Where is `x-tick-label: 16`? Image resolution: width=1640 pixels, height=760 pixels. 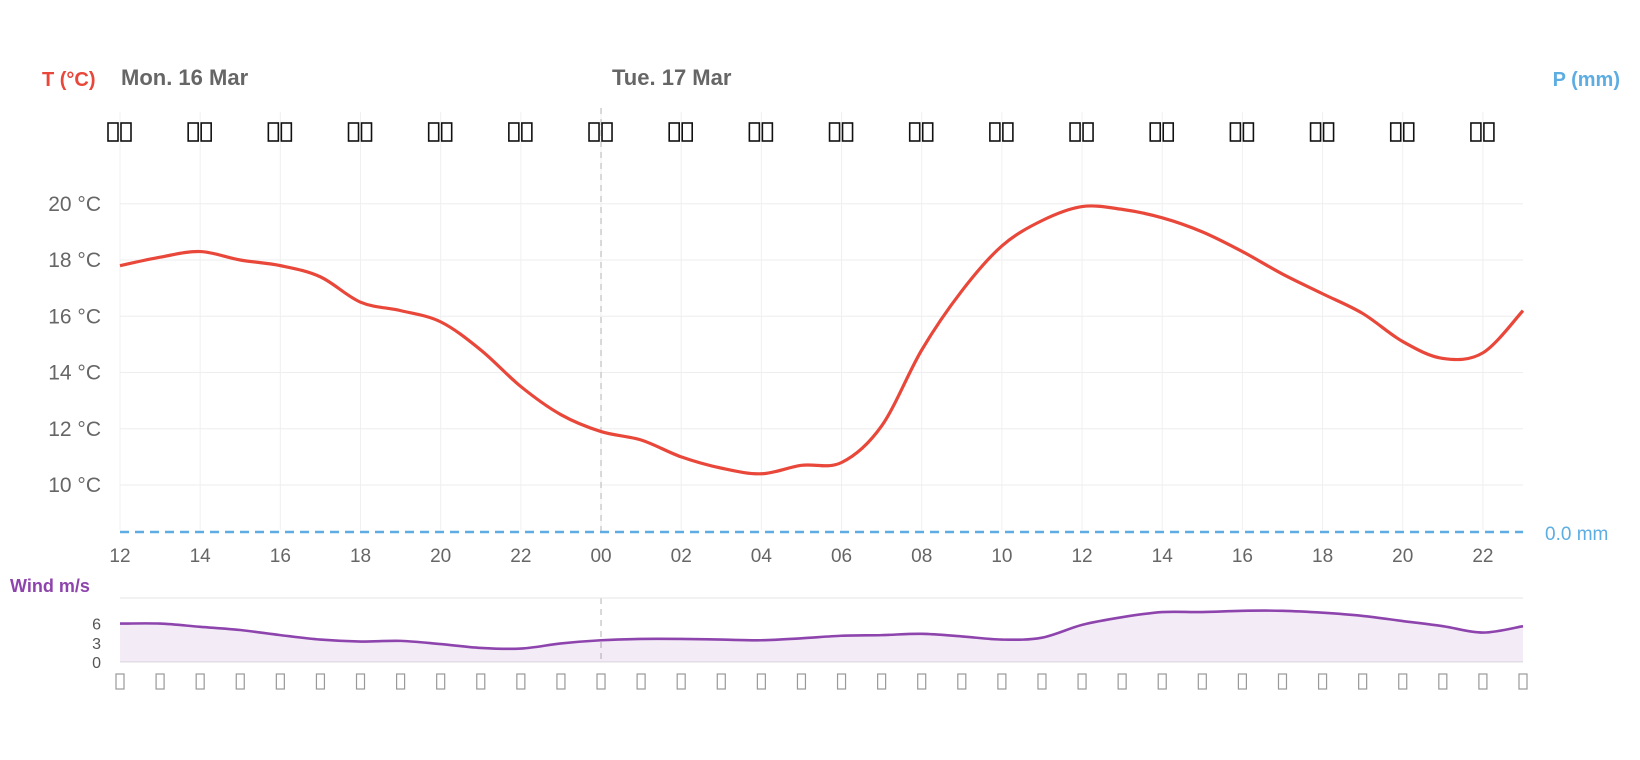 x-tick-label: 16 is located at coordinates (280, 556).